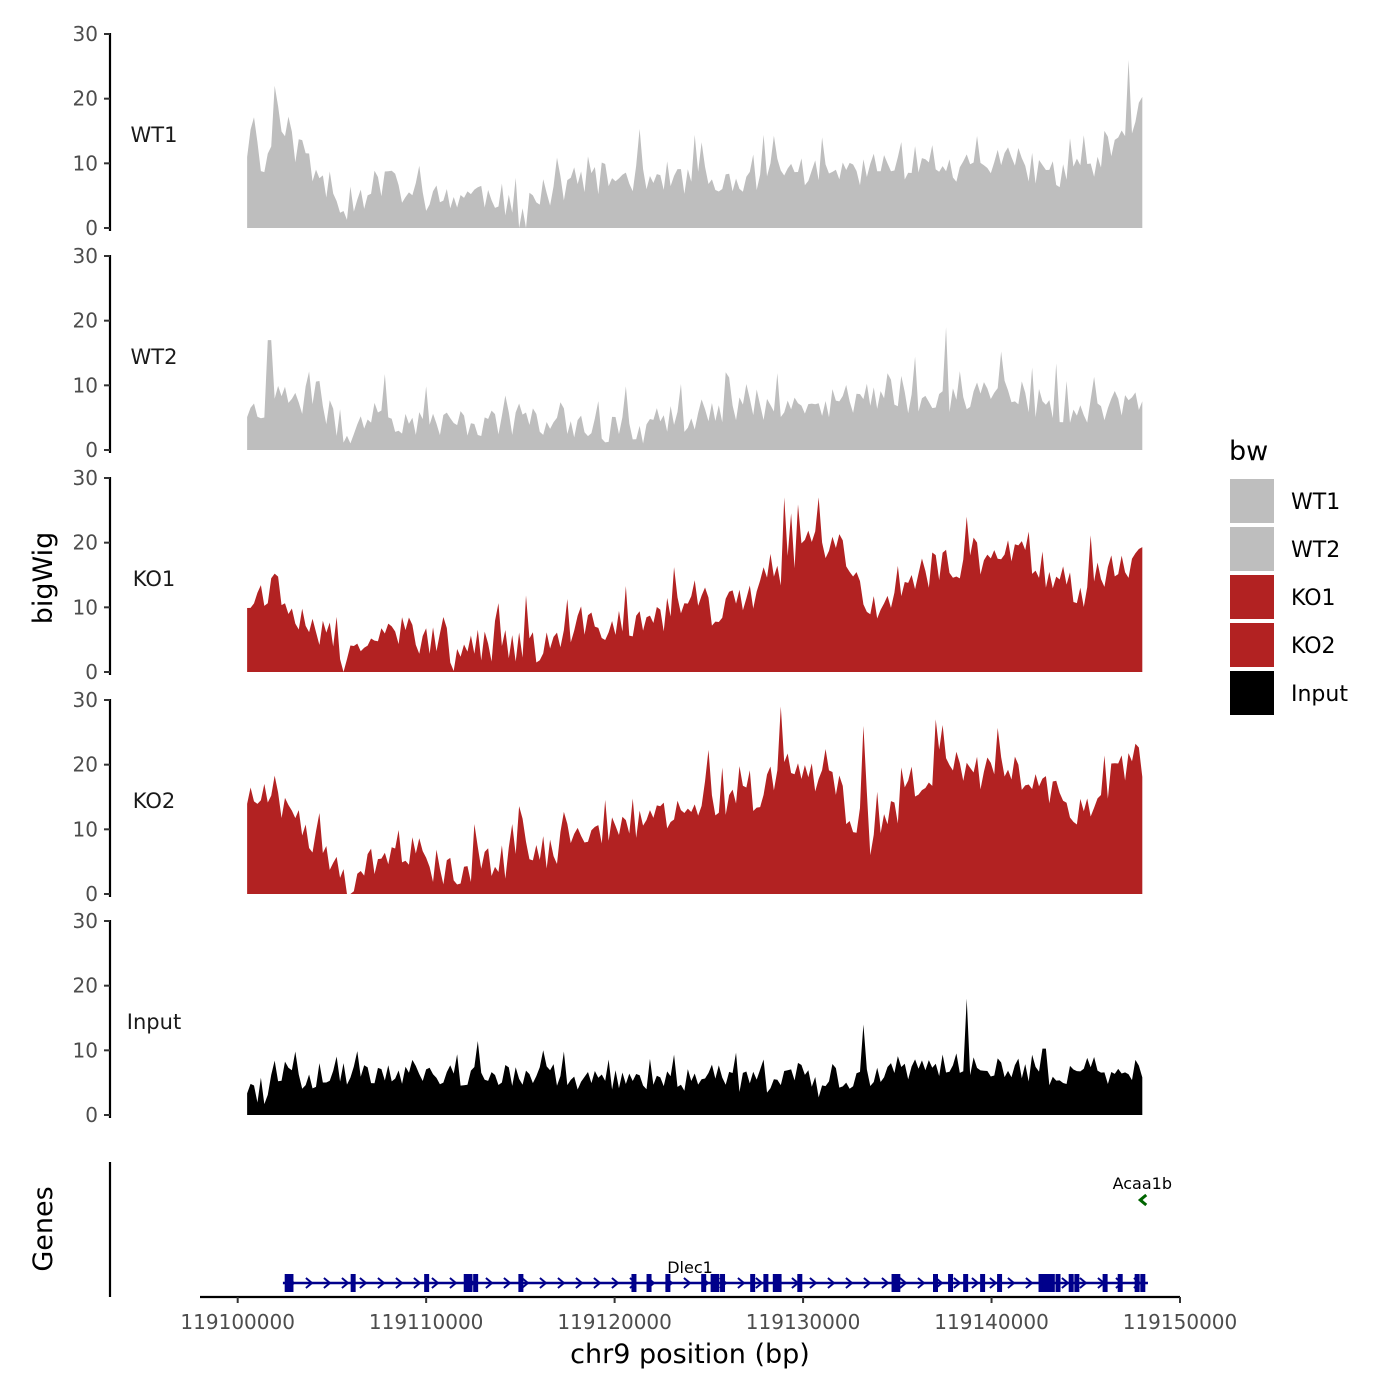 The width and height of the screenshot is (1400, 1400). What do you see at coordinates (426, 1322) in the screenshot?
I see `x-tick-label: 119110000` at bounding box center [426, 1322].